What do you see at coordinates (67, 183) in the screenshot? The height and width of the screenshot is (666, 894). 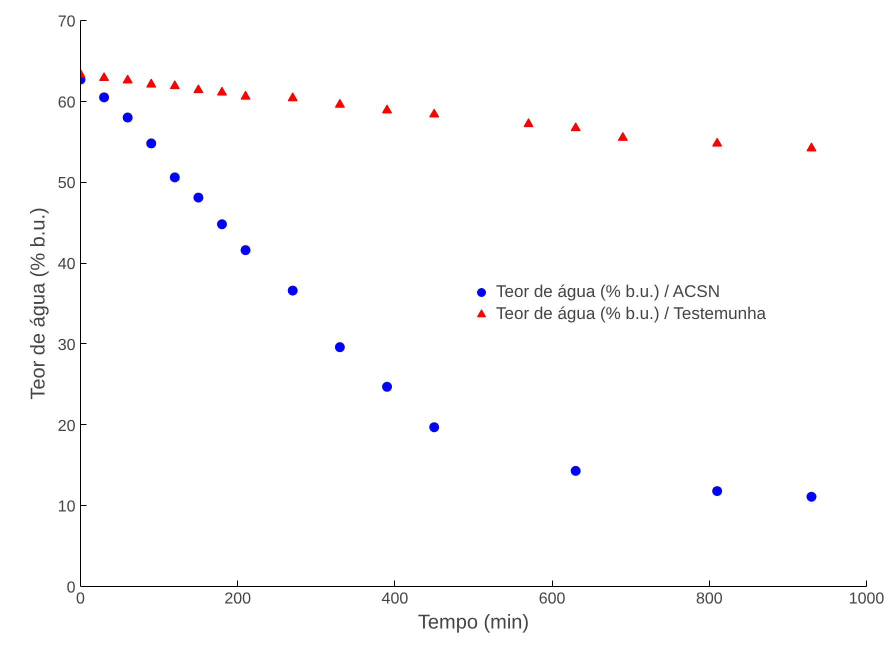 I see `y-tick-label: 50` at bounding box center [67, 183].